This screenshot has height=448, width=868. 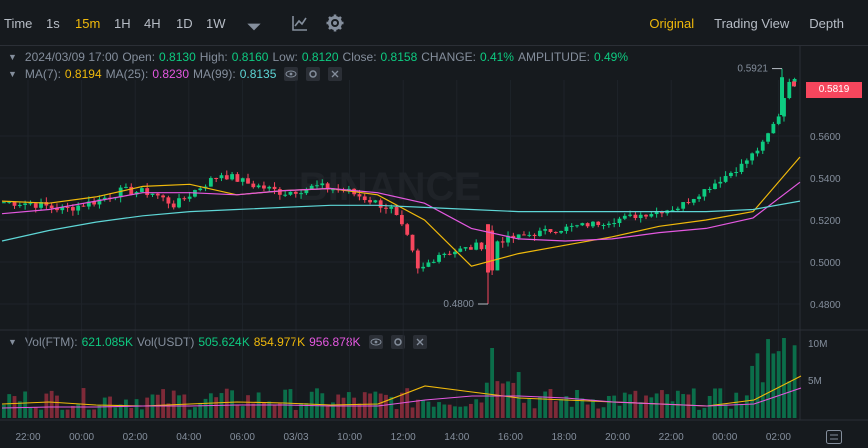 I want to click on time-tick-label: 06:00, so click(x=242, y=437).